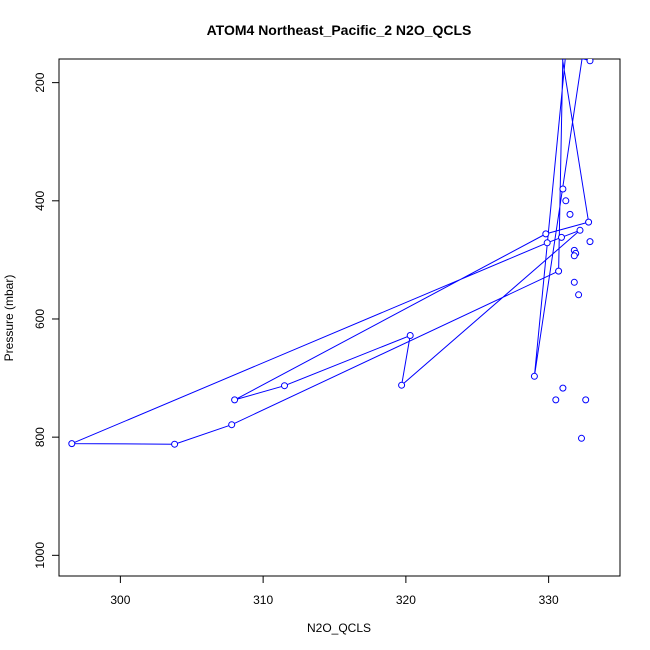 This screenshot has height=650, width=650. Describe the element at coordinates (40, 319) in the screenshot. I see `y-tick-label: 600` at that location.